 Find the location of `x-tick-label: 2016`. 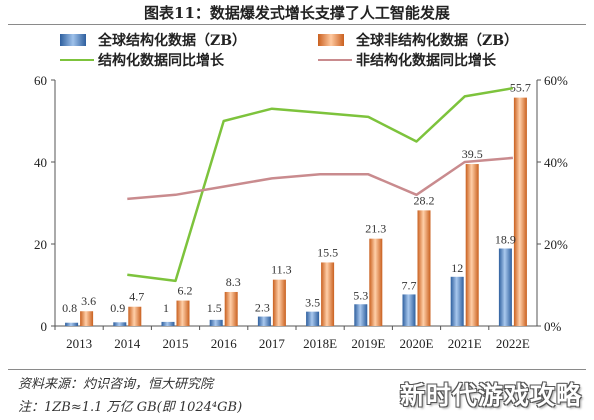

x-tick-label: 2016 is located at coordinates (224, 343).